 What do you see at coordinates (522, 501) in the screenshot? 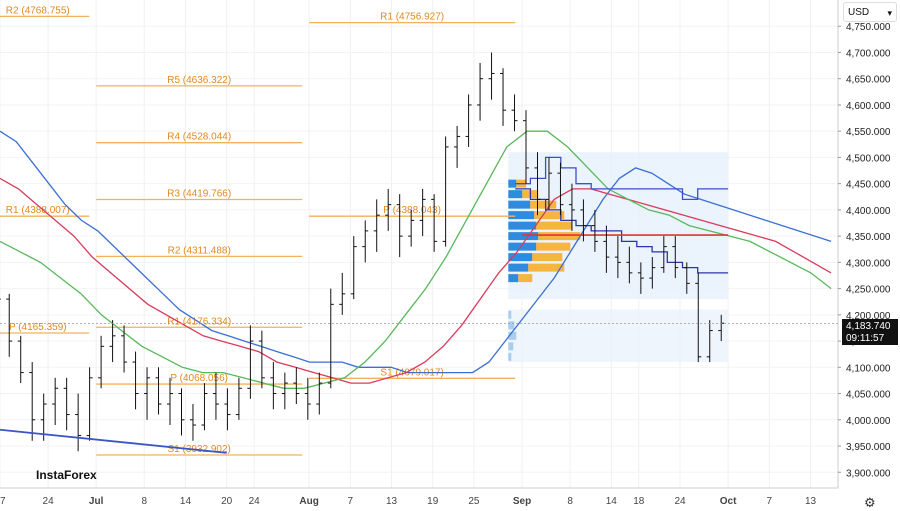
I see `x-tick-label: Sep` at bounding box center [522, 501].